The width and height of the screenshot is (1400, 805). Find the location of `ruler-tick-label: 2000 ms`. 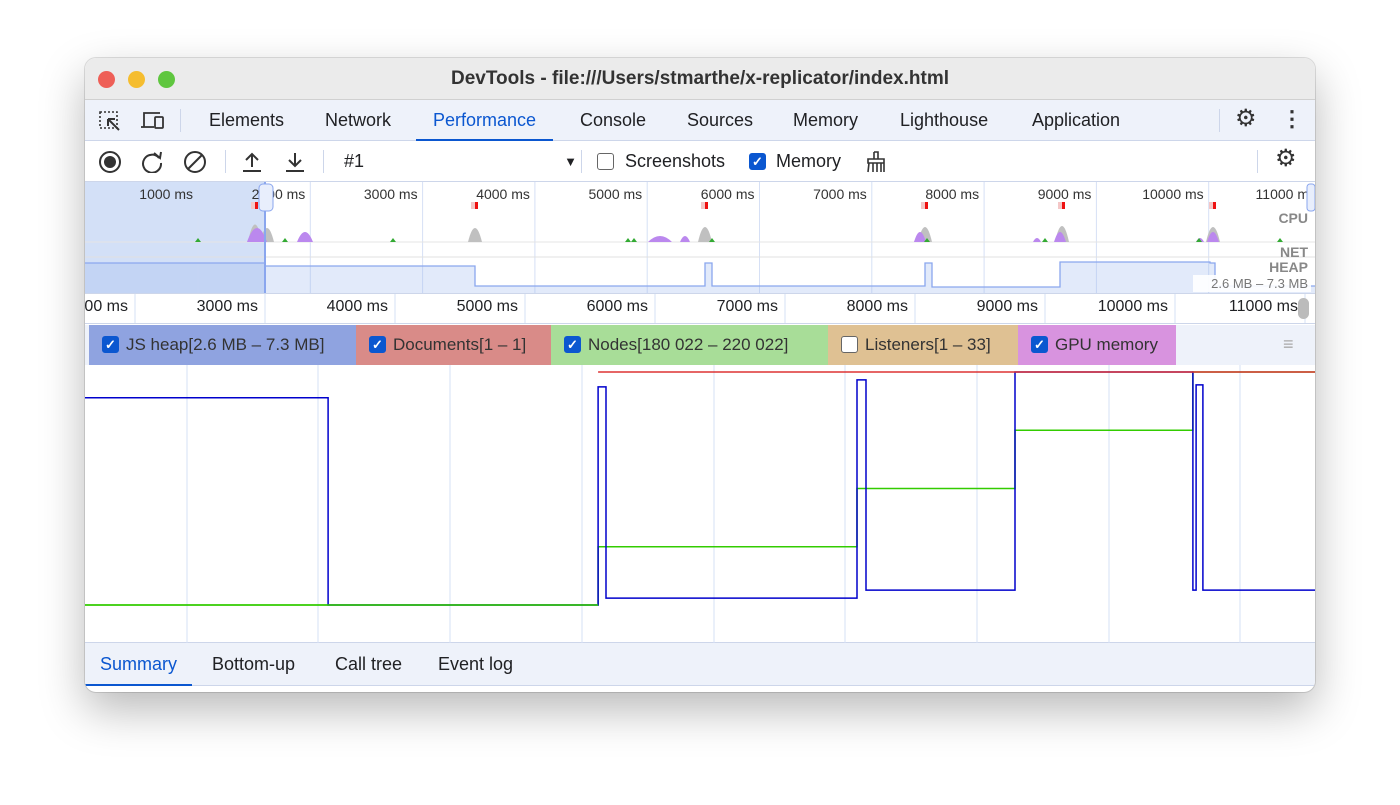

ruler-tick-label: 2000 ms is located at coordinates (106, 306).